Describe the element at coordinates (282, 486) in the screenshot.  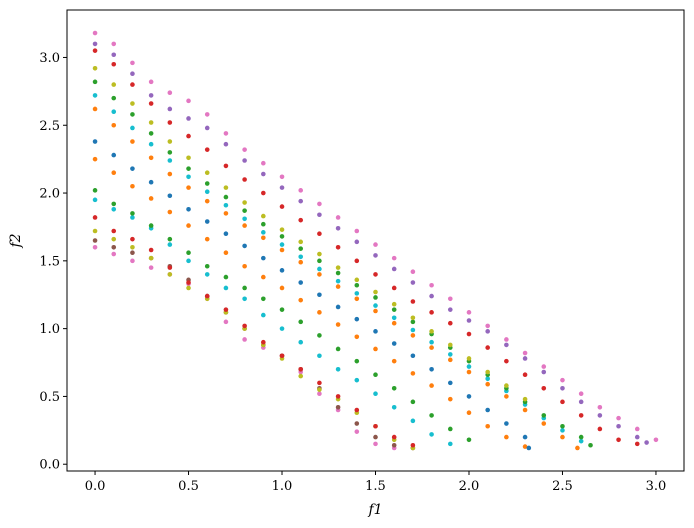
I see `x-tick-label: 1.0` at that location.